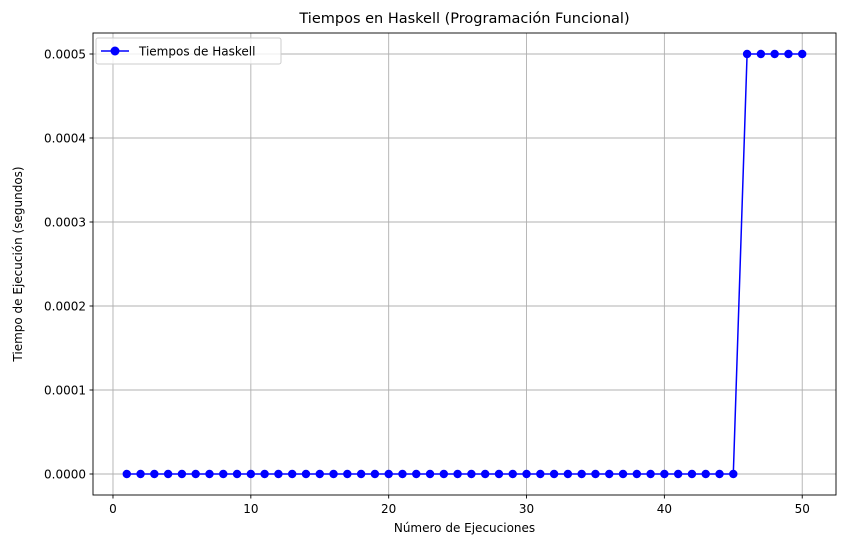  What do you see at coordinates (65, 138) in the screenshot?
I see `y-tick-label: 0.0004` at bounding box center [65, 138].